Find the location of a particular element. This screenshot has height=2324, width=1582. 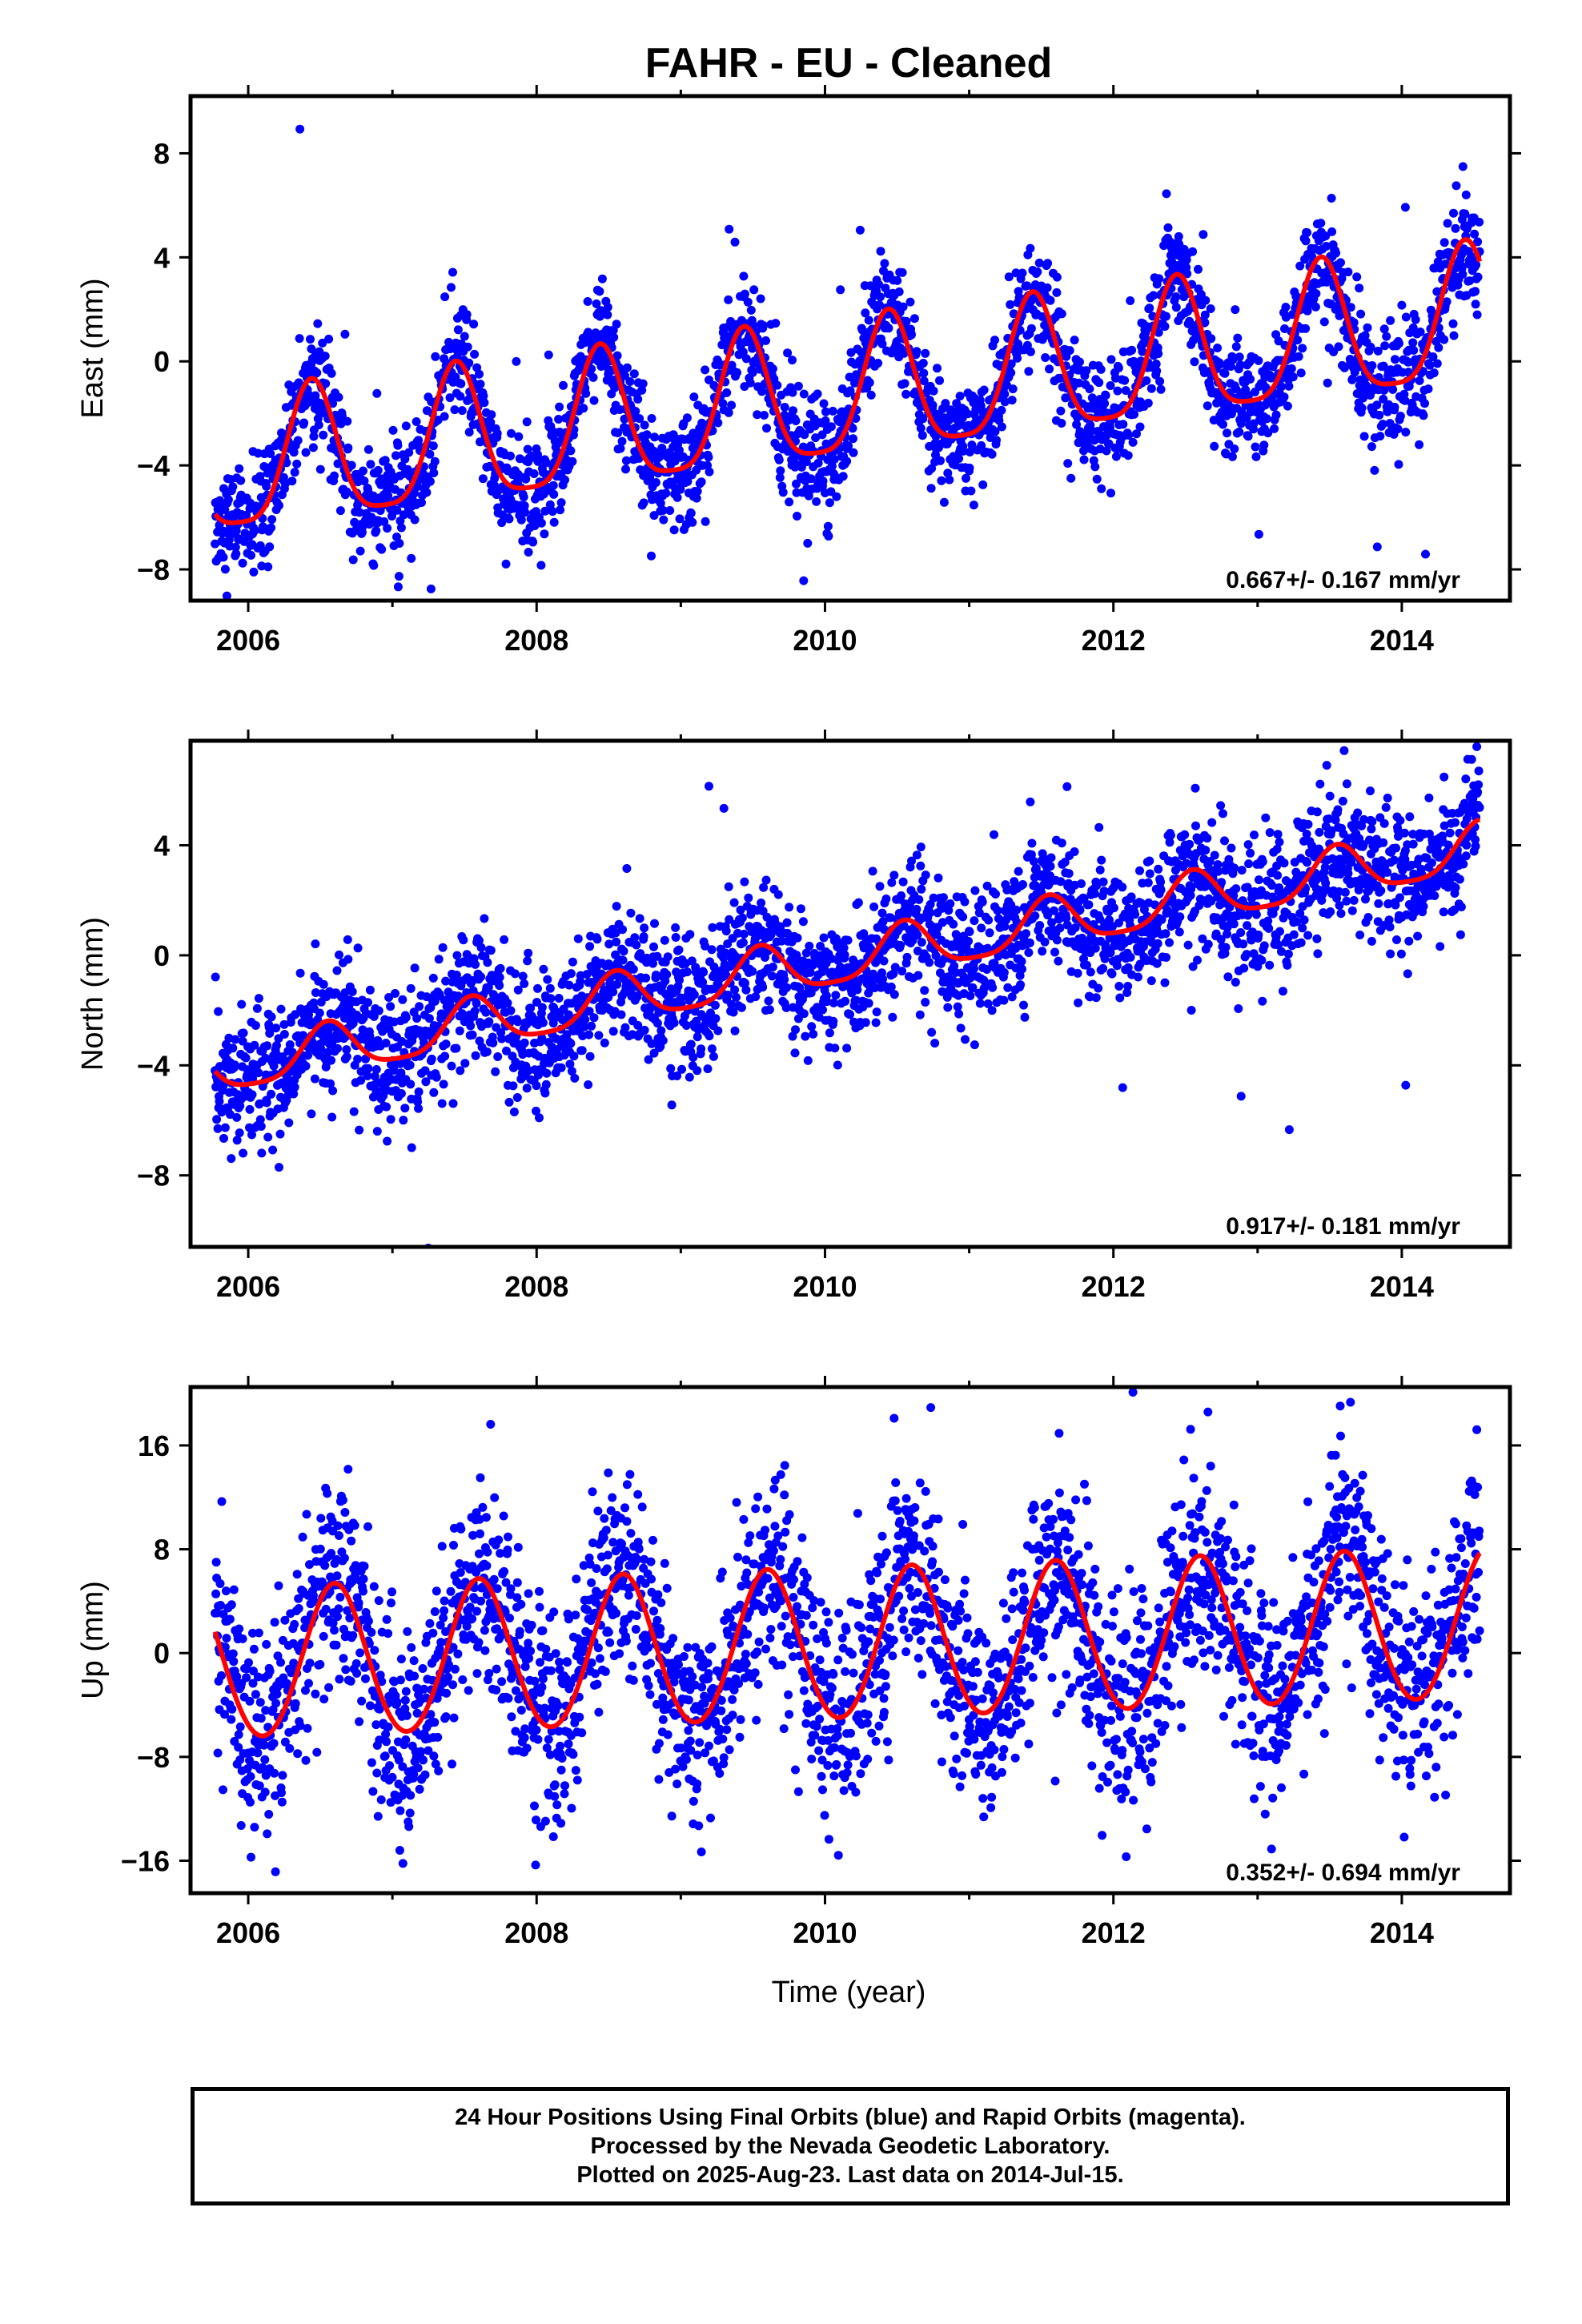

x-tick-label: 2006 is located at coordinates (248, 640).